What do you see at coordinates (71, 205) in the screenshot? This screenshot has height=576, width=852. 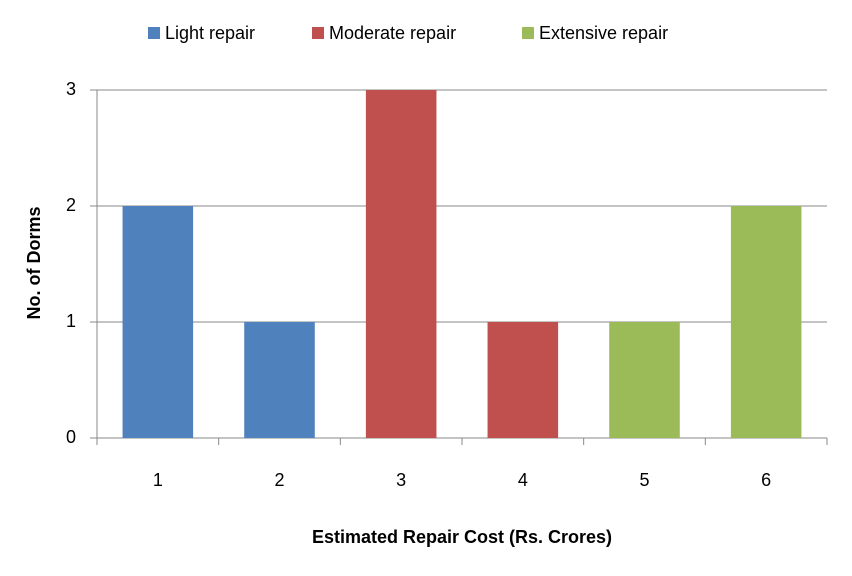 I see `y-tick-label: 2` at bounding box center [71, 205].